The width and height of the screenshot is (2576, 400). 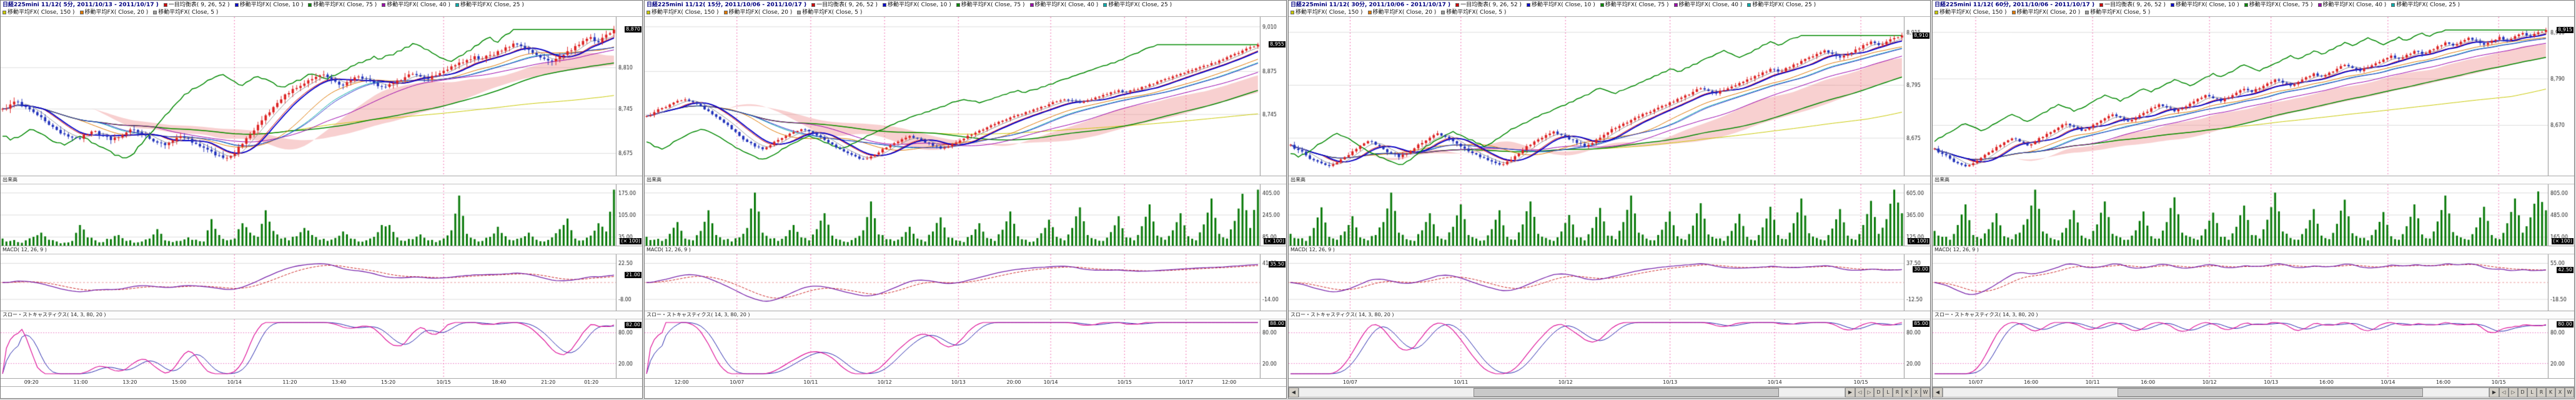 I want to click on macd-strip: MACD( 12, 26, 9 ), so click(x=321, y=250).